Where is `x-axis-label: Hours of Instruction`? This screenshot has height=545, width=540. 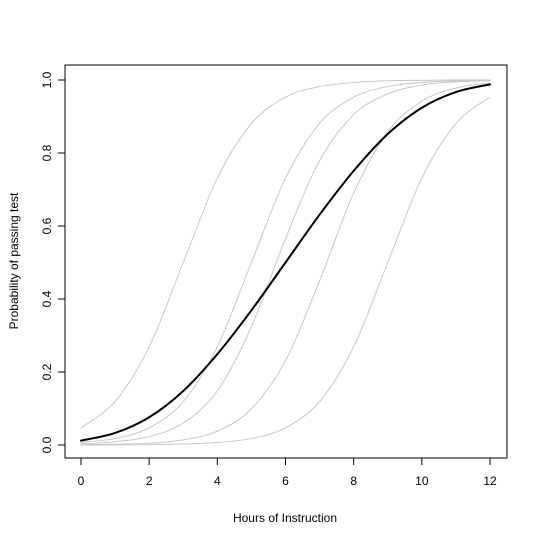 x-axis-label: Hours of Instruction is located at coordinates (285, 518).